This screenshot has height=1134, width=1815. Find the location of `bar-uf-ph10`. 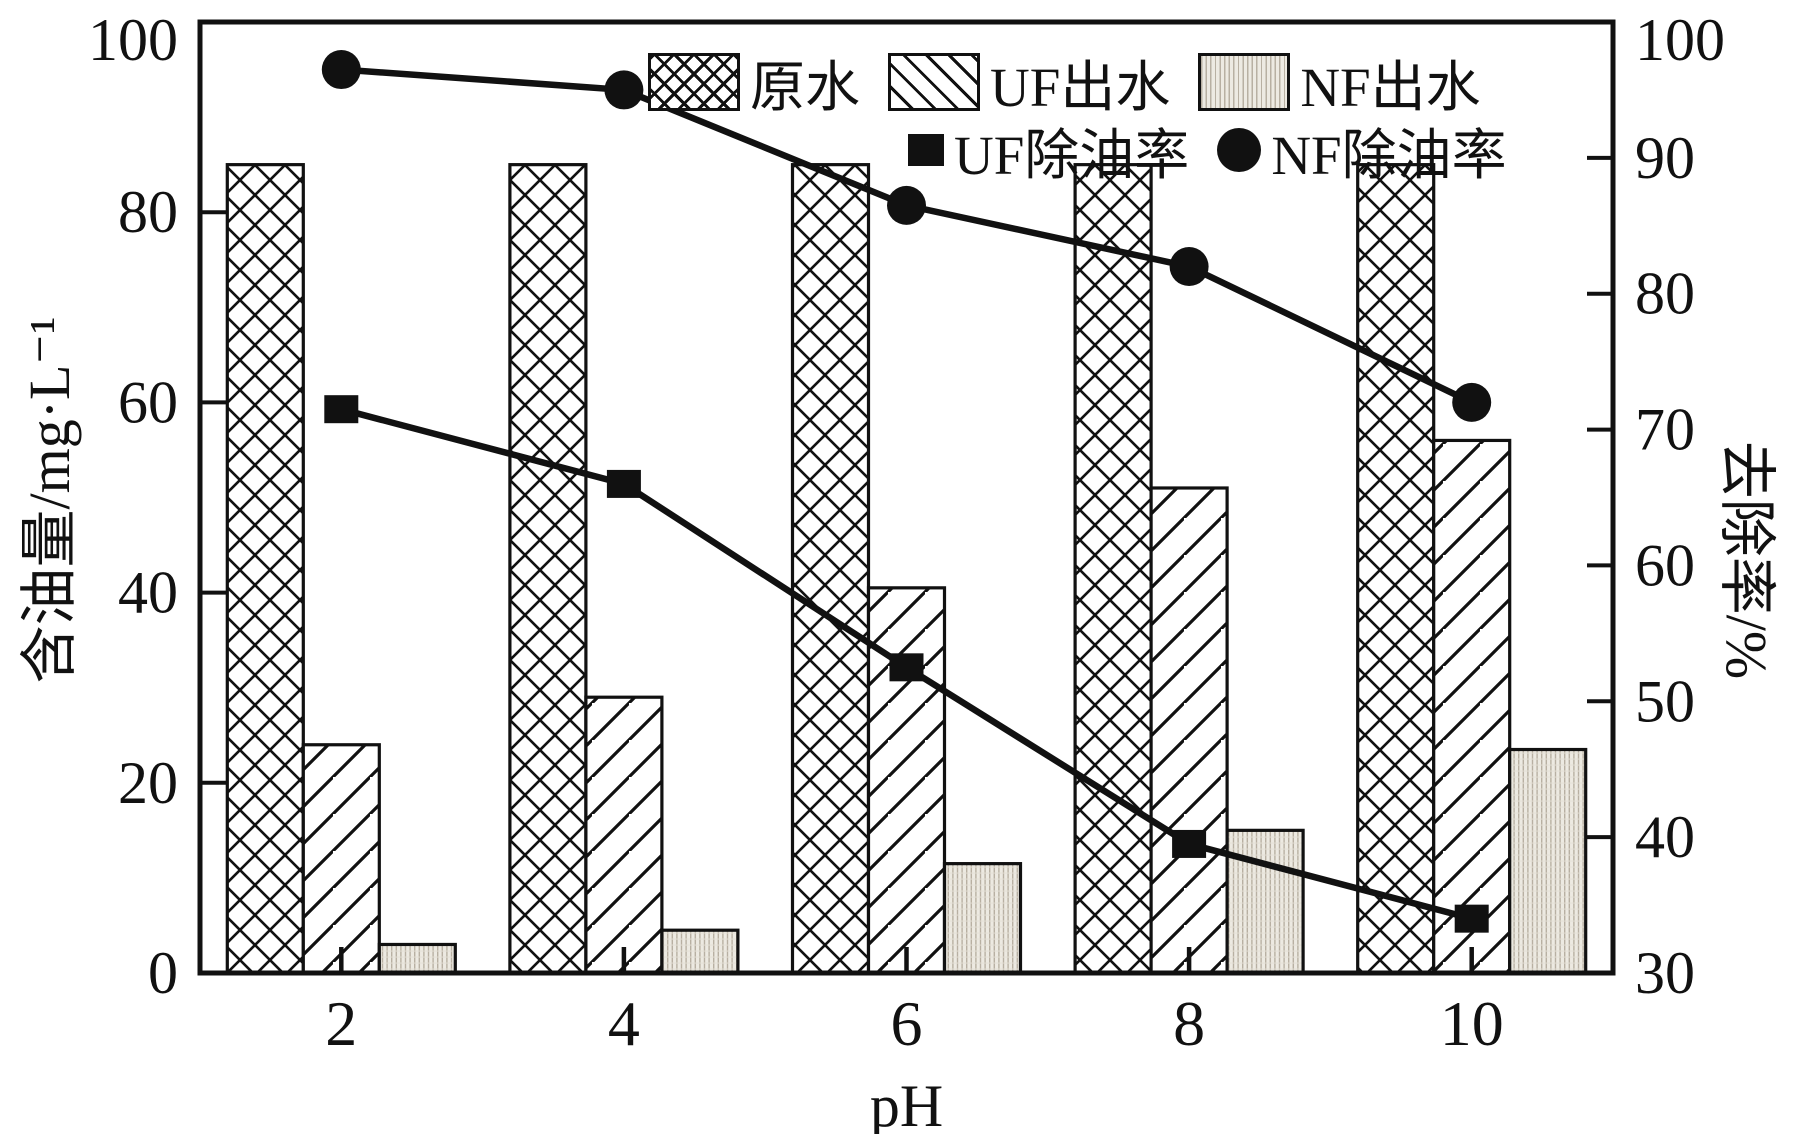

bar-uf-ph10 is located at coordinates (1472, 706).